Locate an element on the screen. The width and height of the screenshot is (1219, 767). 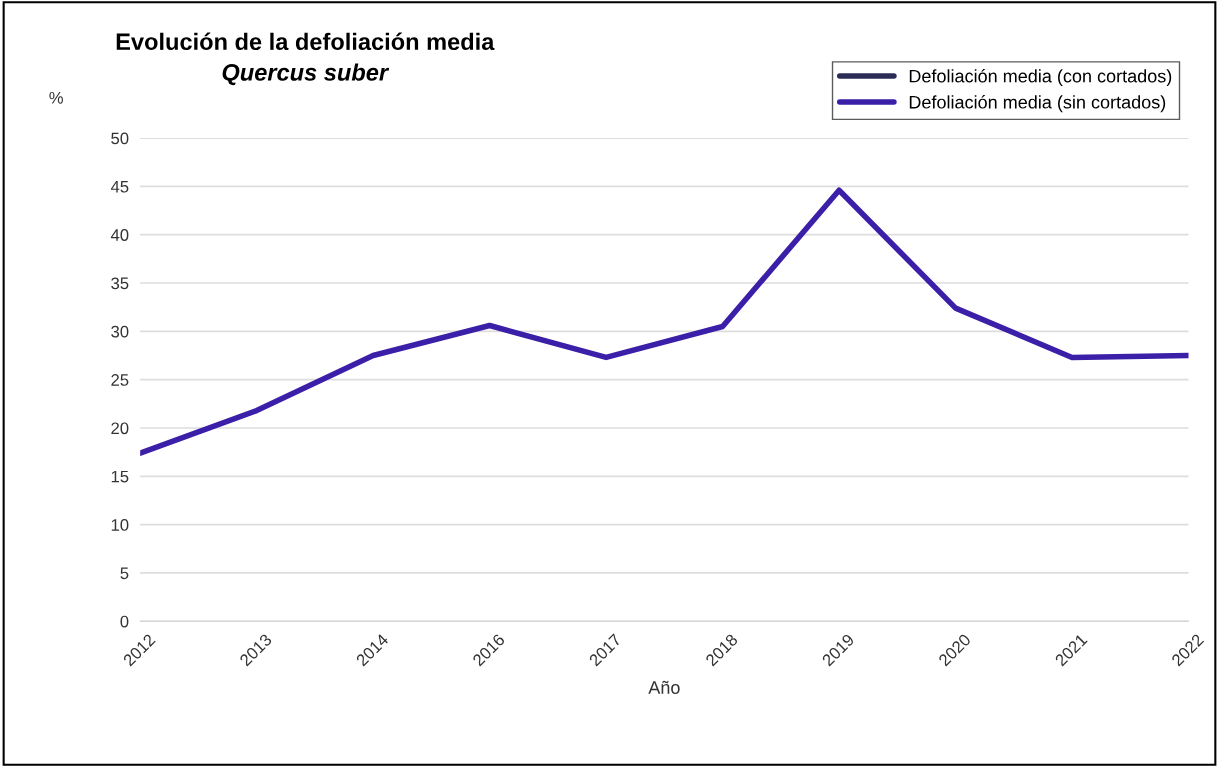
y-tick-label: 30 is located at coordinates (120, 331).